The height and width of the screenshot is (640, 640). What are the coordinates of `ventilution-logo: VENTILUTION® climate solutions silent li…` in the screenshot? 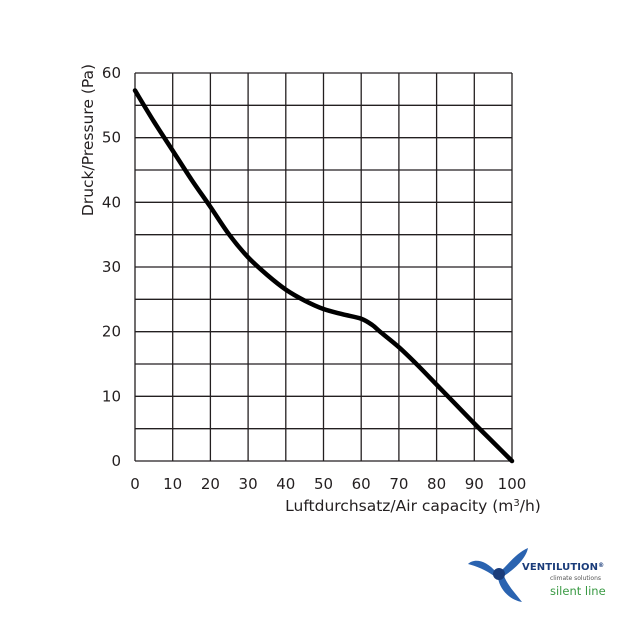 It's located at (541, 575).